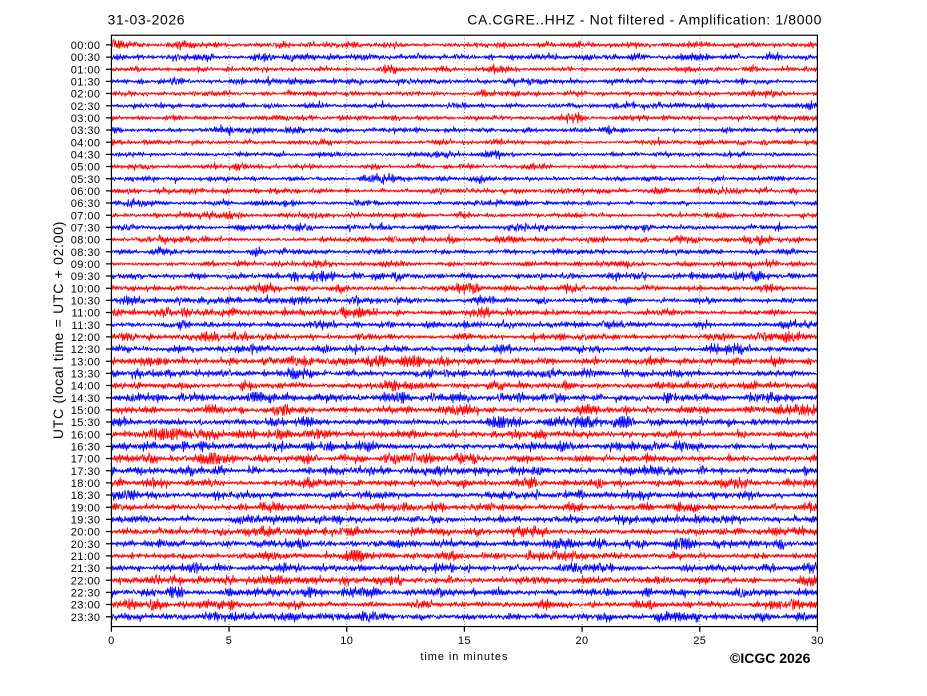  What do you see at coordinates (86, 131) in the screenshot?
I see `svg-text: 03:30` at bounding box center [86, 131].